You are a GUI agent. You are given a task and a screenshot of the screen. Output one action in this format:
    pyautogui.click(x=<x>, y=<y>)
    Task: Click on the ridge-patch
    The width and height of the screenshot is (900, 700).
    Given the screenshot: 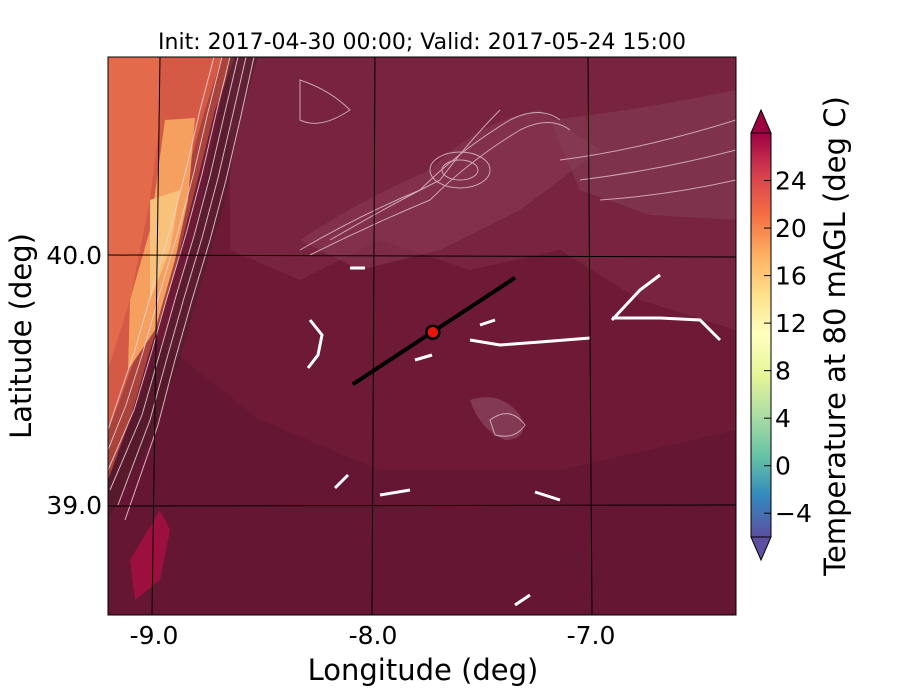 What is the action you would take?
    pyautogui.click(x=450, y=190)
    